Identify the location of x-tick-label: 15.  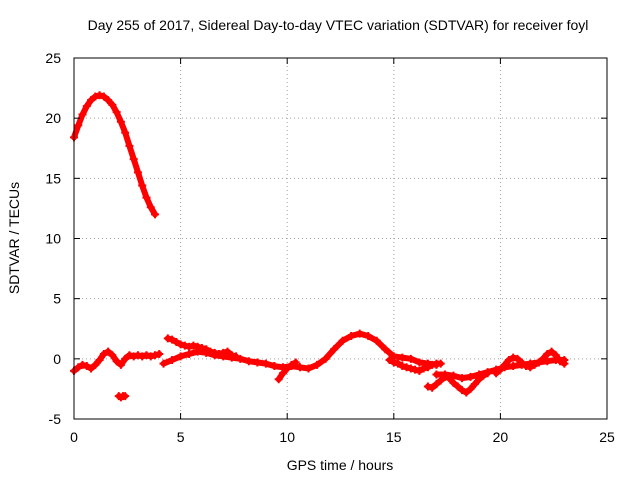
(394, 437).